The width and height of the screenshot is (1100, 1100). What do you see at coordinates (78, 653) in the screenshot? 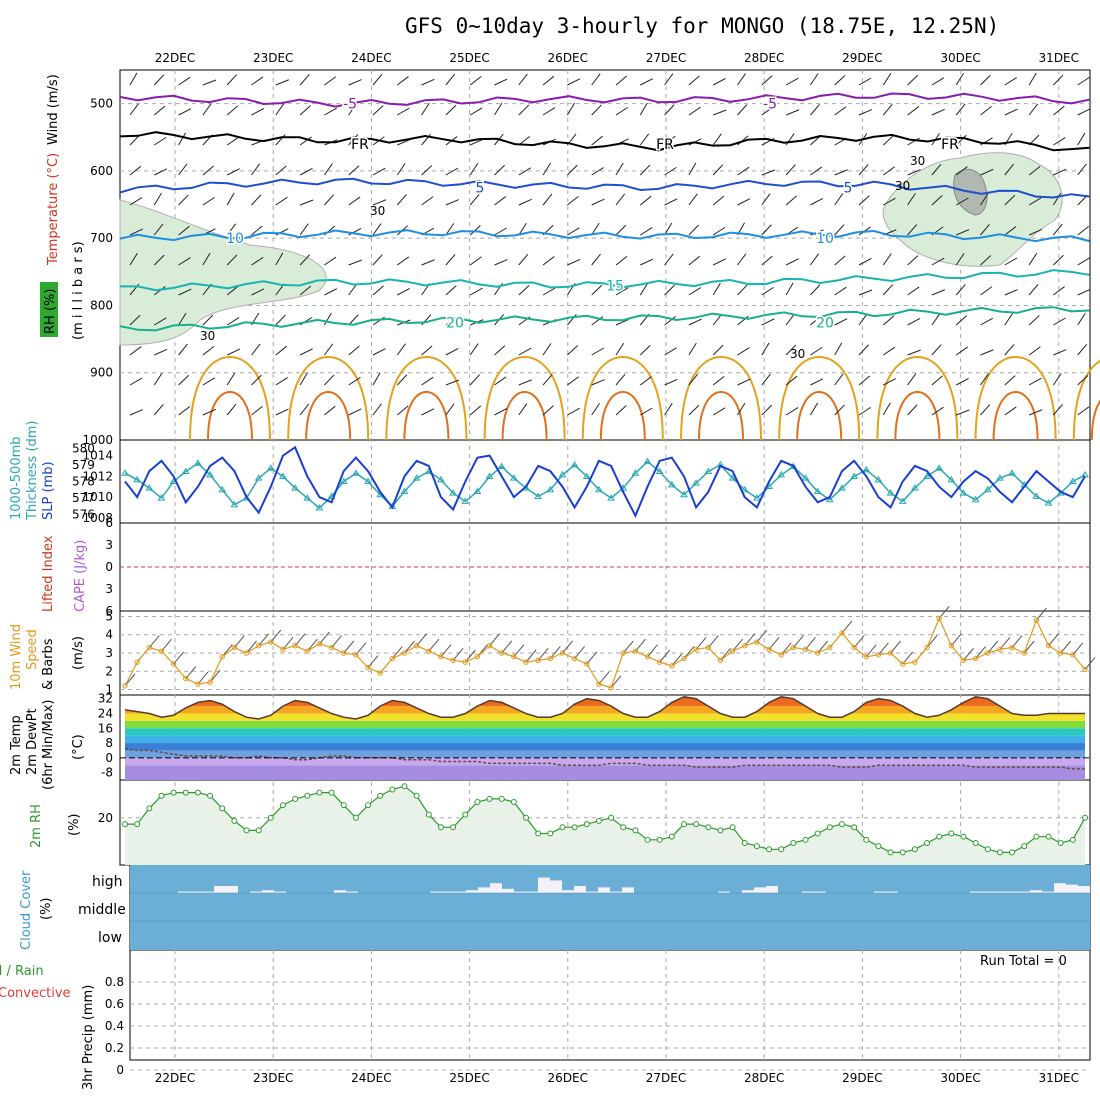
I see `label-wind-unit: (m/s)` at bounding box center [78, 653].